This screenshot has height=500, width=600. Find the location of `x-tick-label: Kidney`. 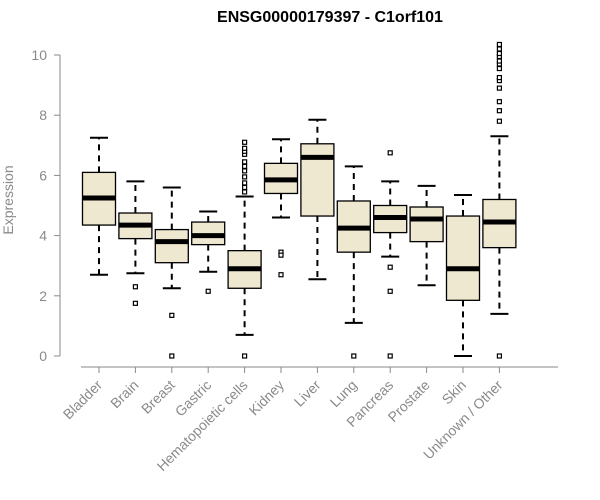

x-tick-label: Kidney is located at coordinates (267, 398).